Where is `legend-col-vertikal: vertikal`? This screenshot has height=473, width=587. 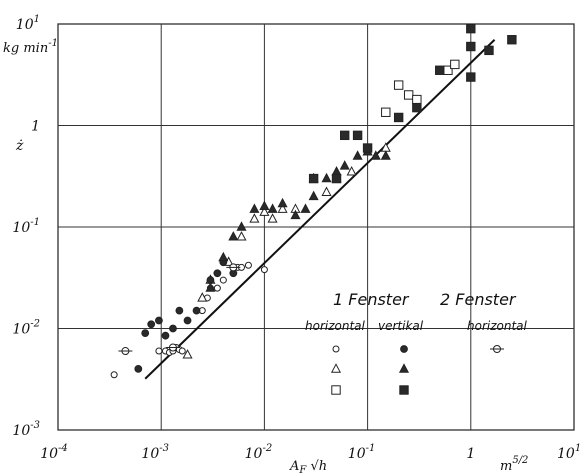
legend-col-vertikal: vertikal is located at coordinates (401, 326).